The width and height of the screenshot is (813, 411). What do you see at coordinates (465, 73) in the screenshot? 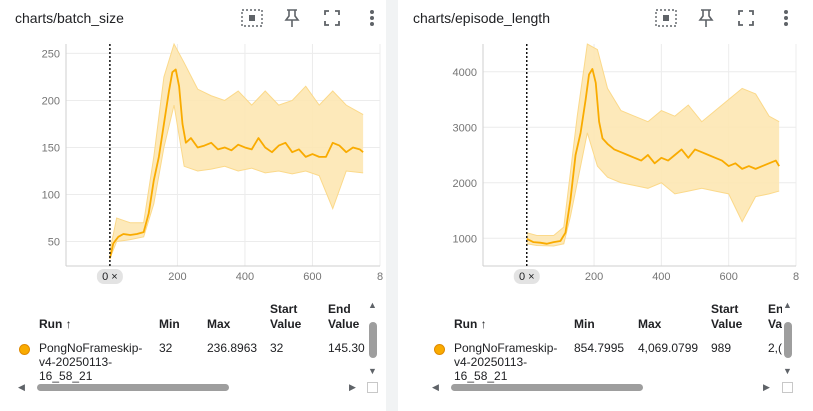
I see `y-tick-label: 4000` at bounding box center [465, 73].